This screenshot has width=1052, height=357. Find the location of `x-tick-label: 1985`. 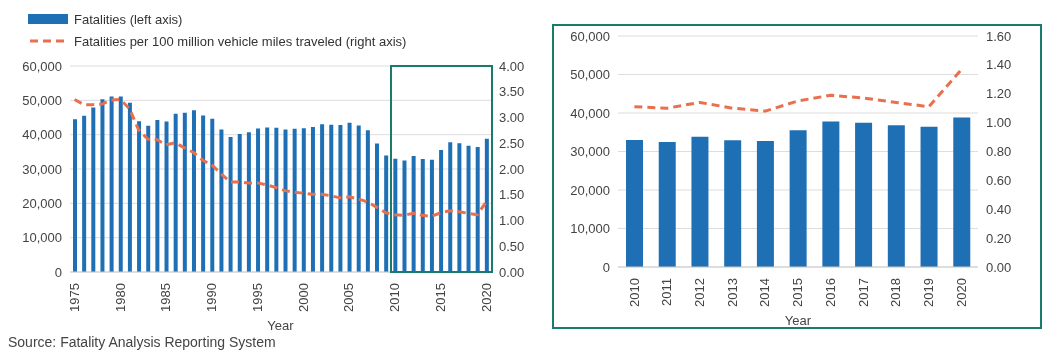

x-tick-label: 1985 is located at coordinates (166, 297).